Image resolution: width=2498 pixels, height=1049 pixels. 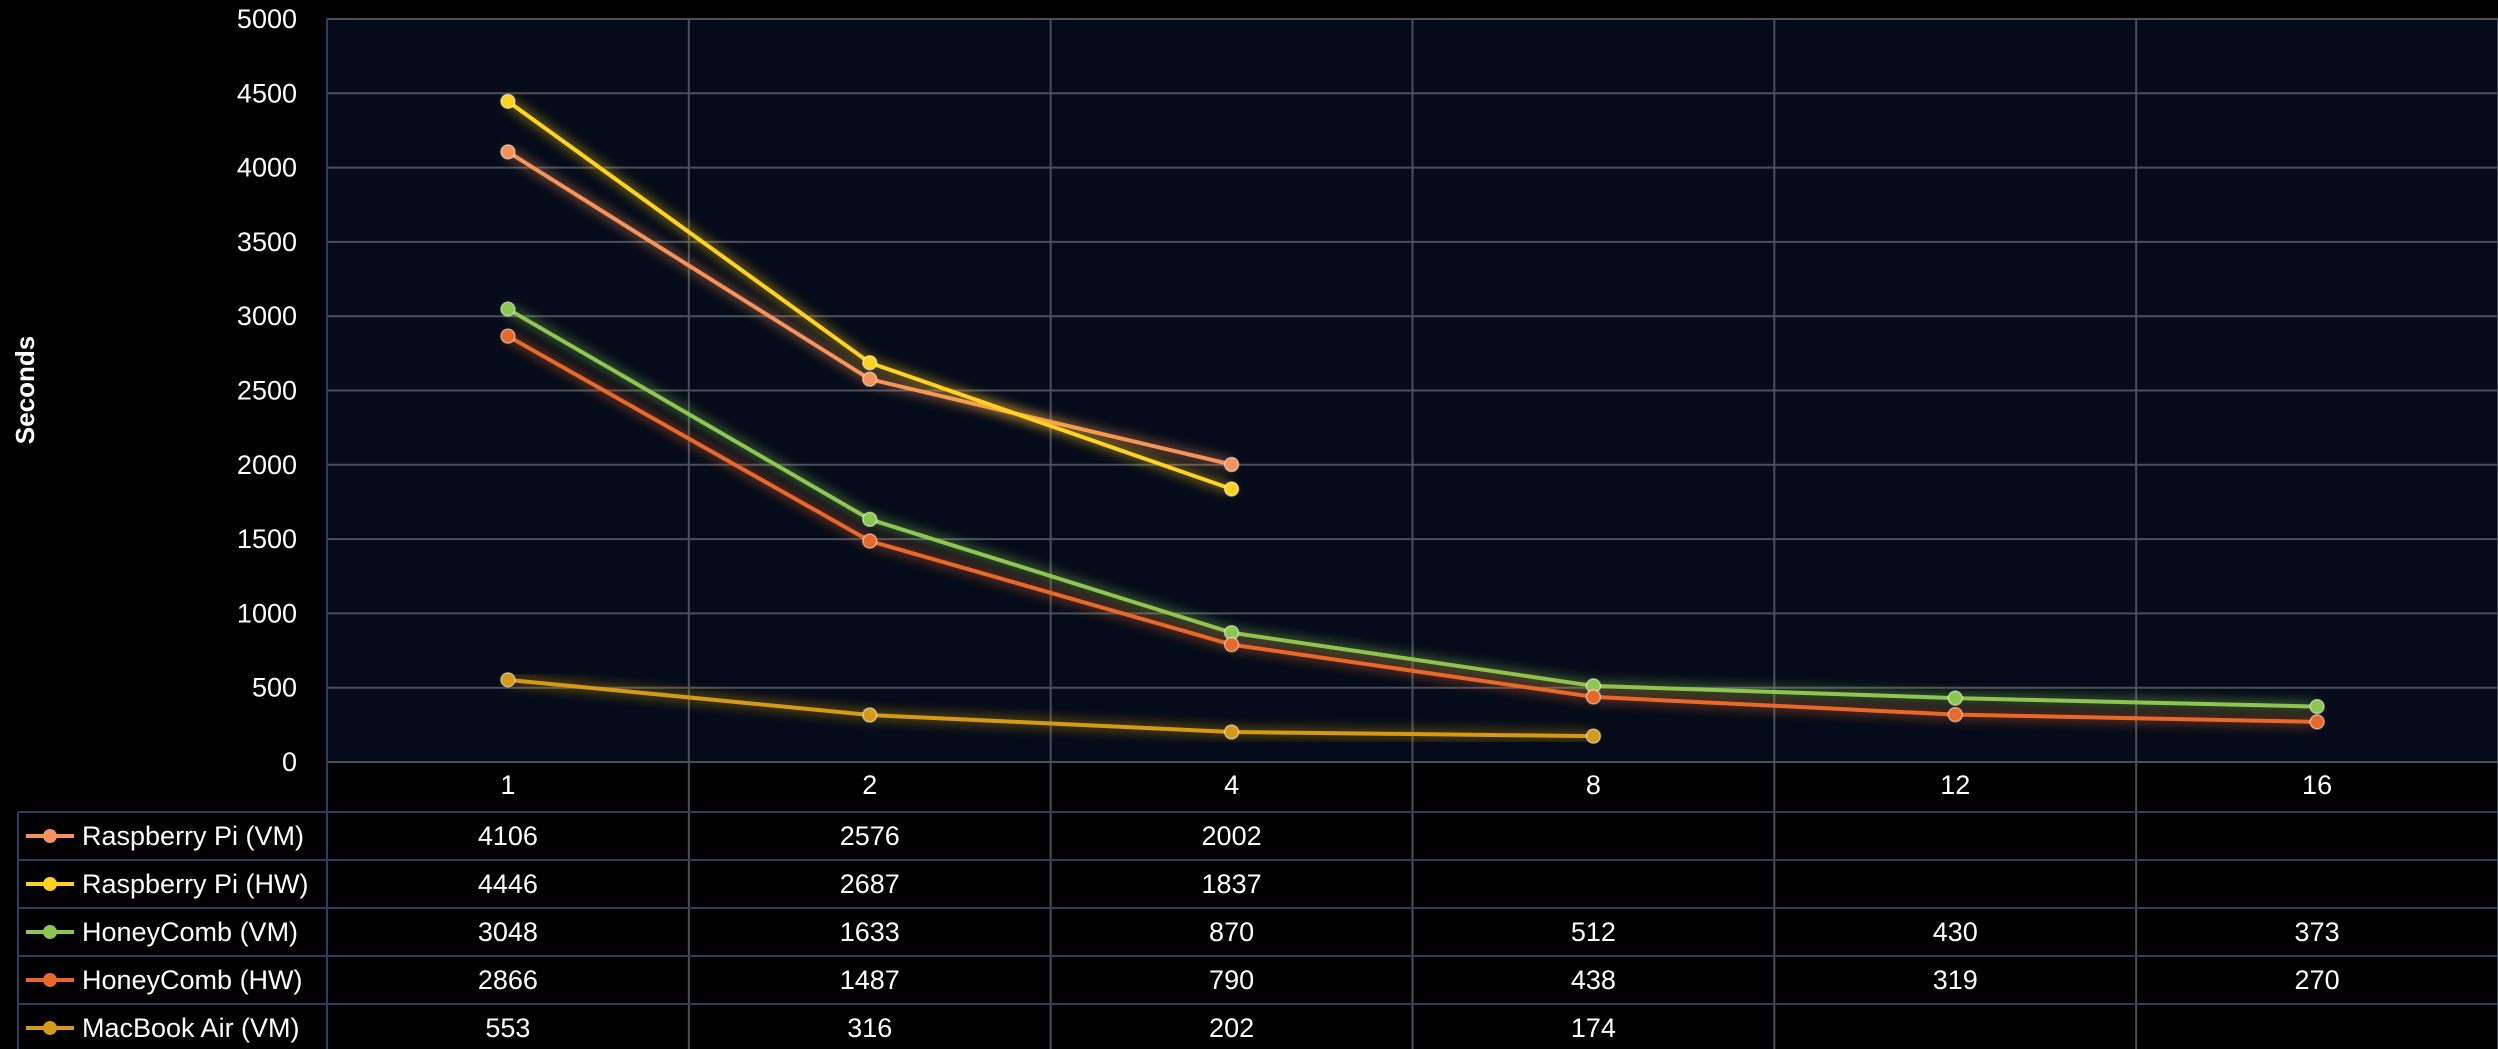 What do you see at coordinates (267, 539) in the screenshot?
I see `y-tick-label: 1500` at bounding box center [267, 539].